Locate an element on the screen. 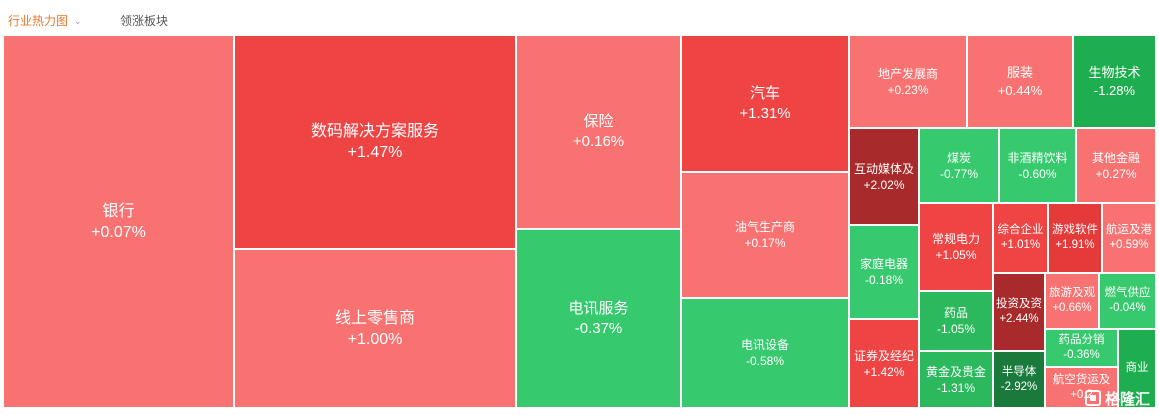 The height and width of the screenshot is (415, 1159). tile-change: +1.47% is located at coordinates (375, 152).